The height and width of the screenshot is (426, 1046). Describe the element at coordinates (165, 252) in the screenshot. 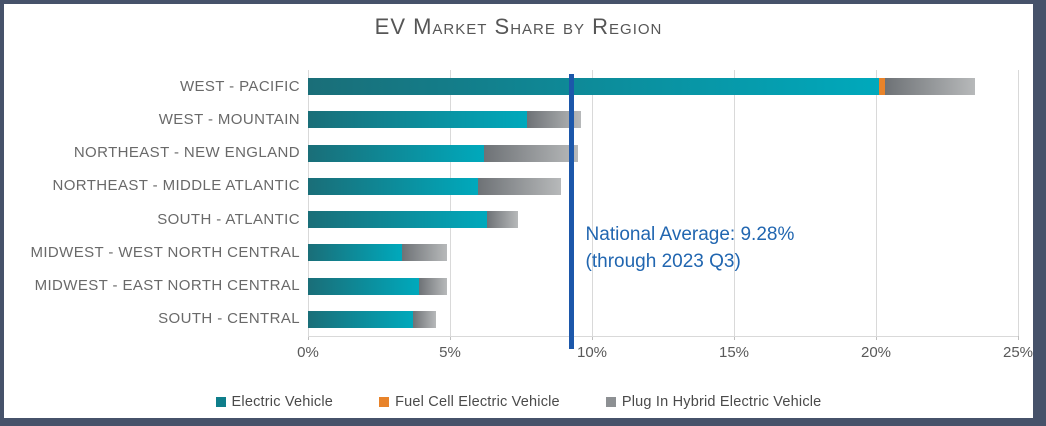

I see `category-label: MIDWEST - WEST NORTH CENTRAL` at that location.